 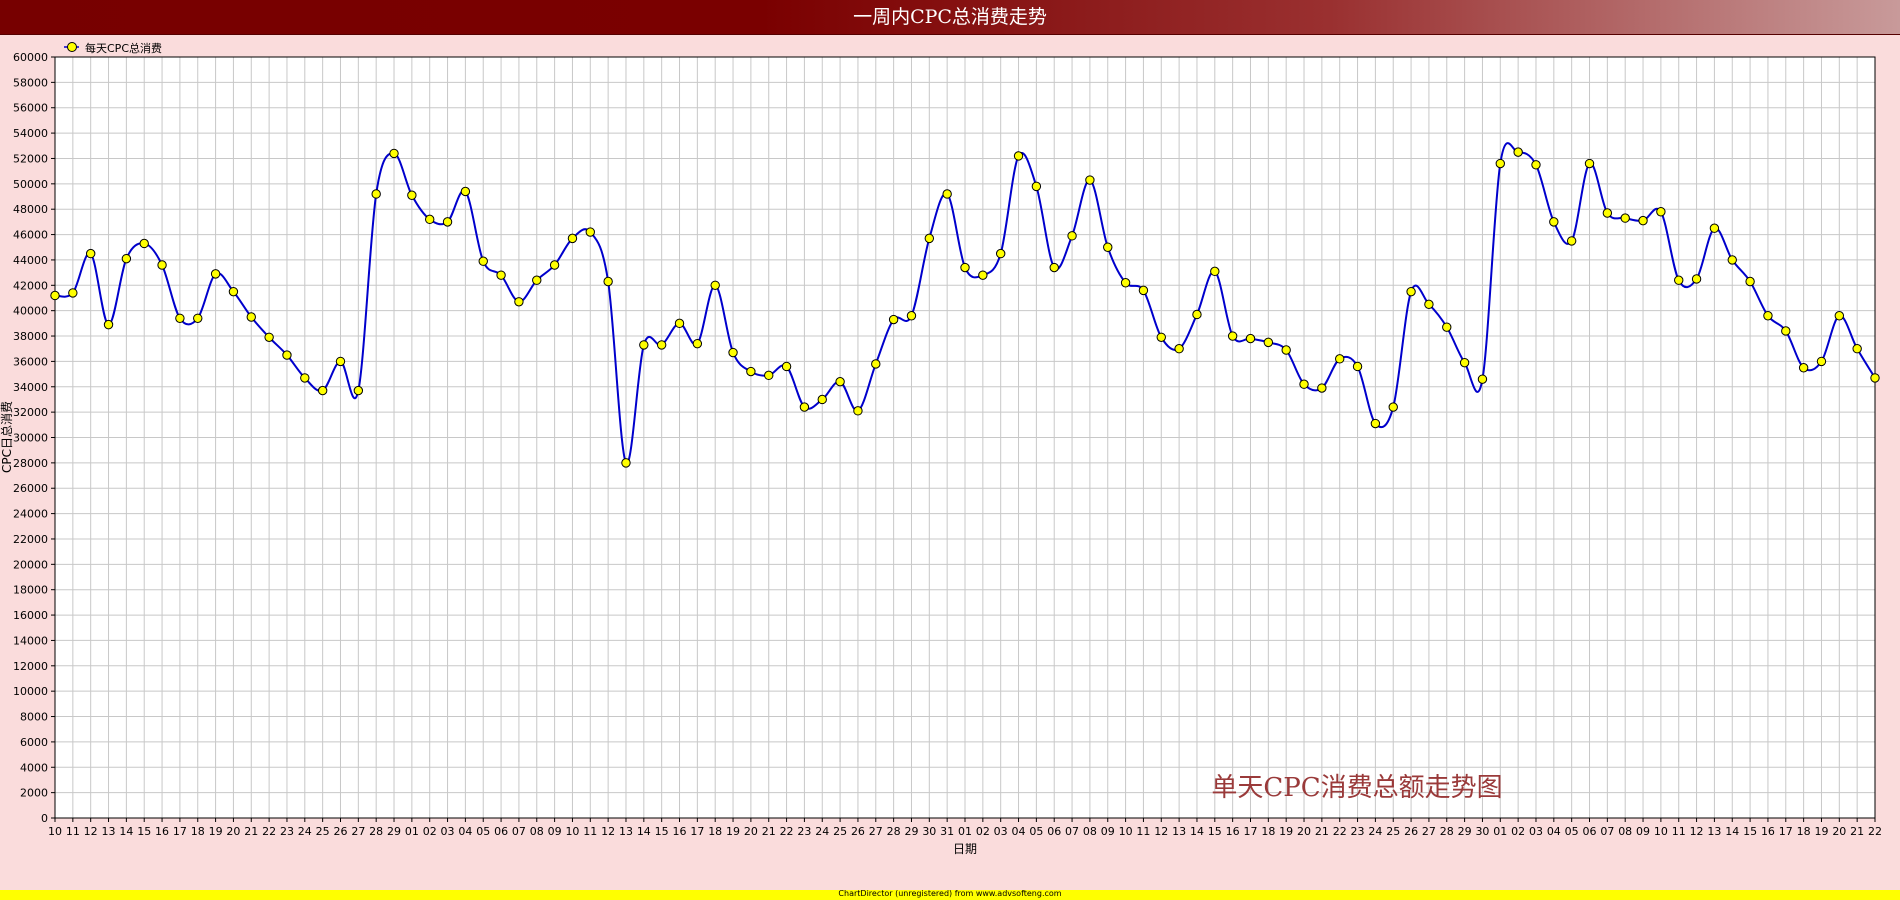 I want to click on y-tick-label: 26000, so click(x=30, y=488).